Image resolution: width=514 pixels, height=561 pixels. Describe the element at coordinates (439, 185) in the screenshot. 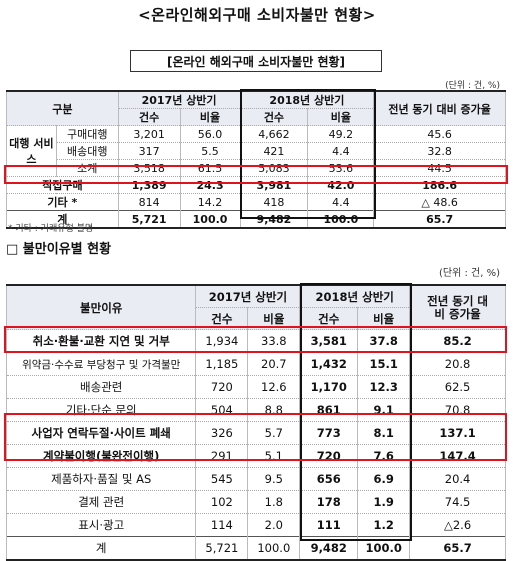

I see `cell: 186.6` at that location.